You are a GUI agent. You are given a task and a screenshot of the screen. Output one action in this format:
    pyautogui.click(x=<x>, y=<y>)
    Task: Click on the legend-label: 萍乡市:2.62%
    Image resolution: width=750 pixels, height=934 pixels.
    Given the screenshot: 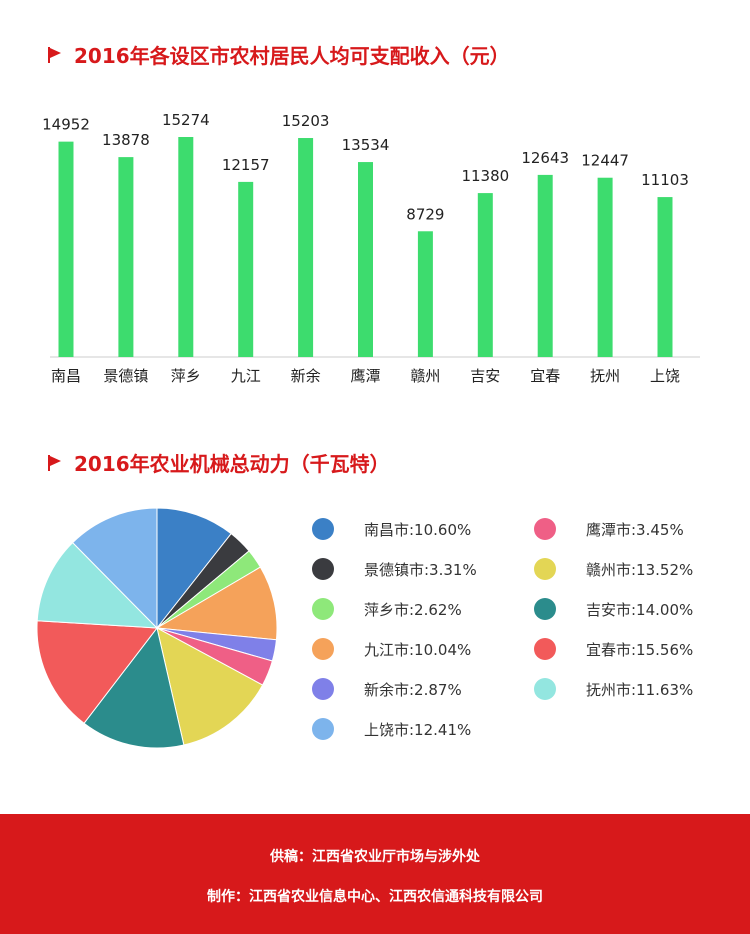 What is the action you would take?
    pyautogui.click(x=413, y=609)
    